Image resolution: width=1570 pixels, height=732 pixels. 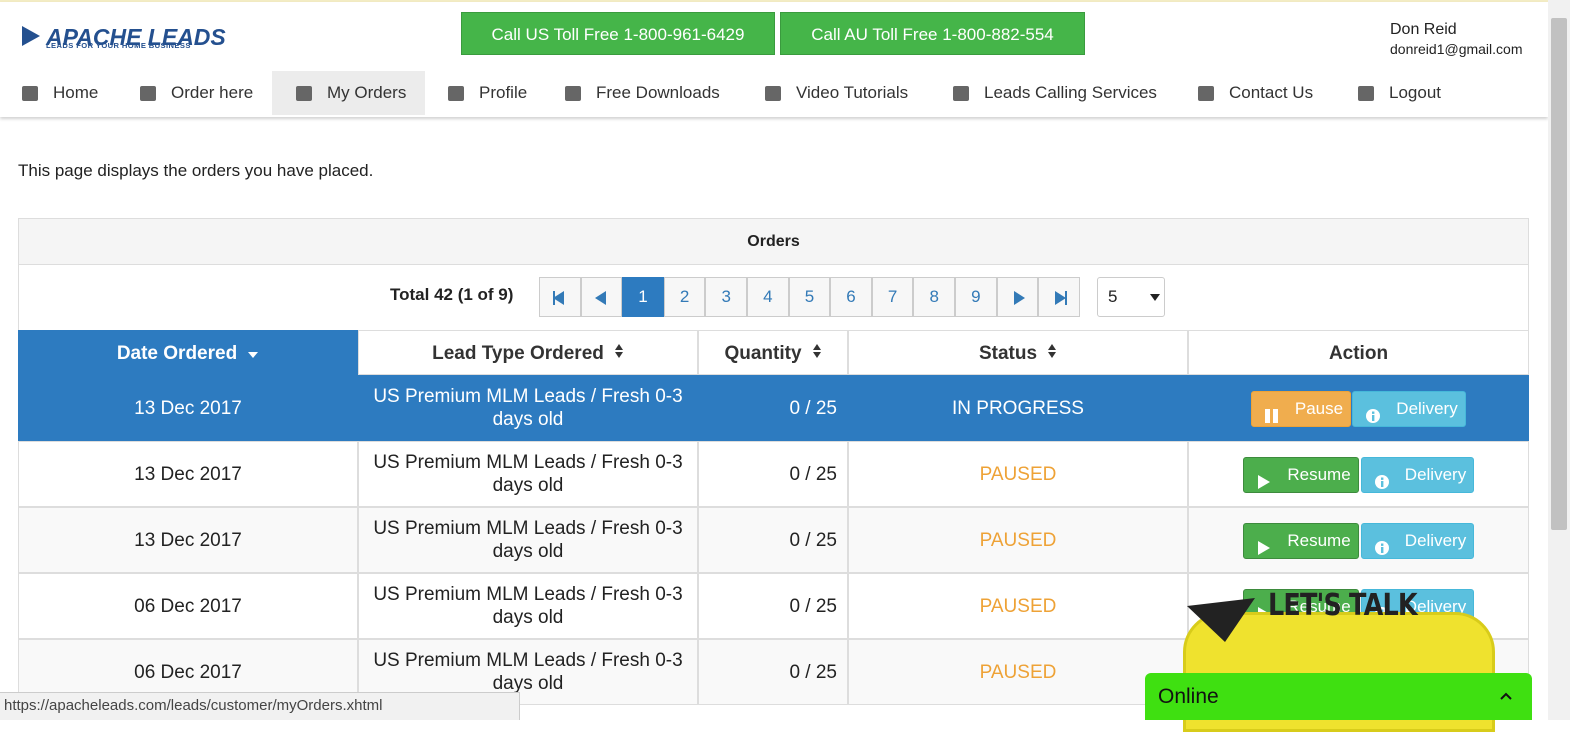 I want to click on page-button: 1, so click(x=643, y=297).